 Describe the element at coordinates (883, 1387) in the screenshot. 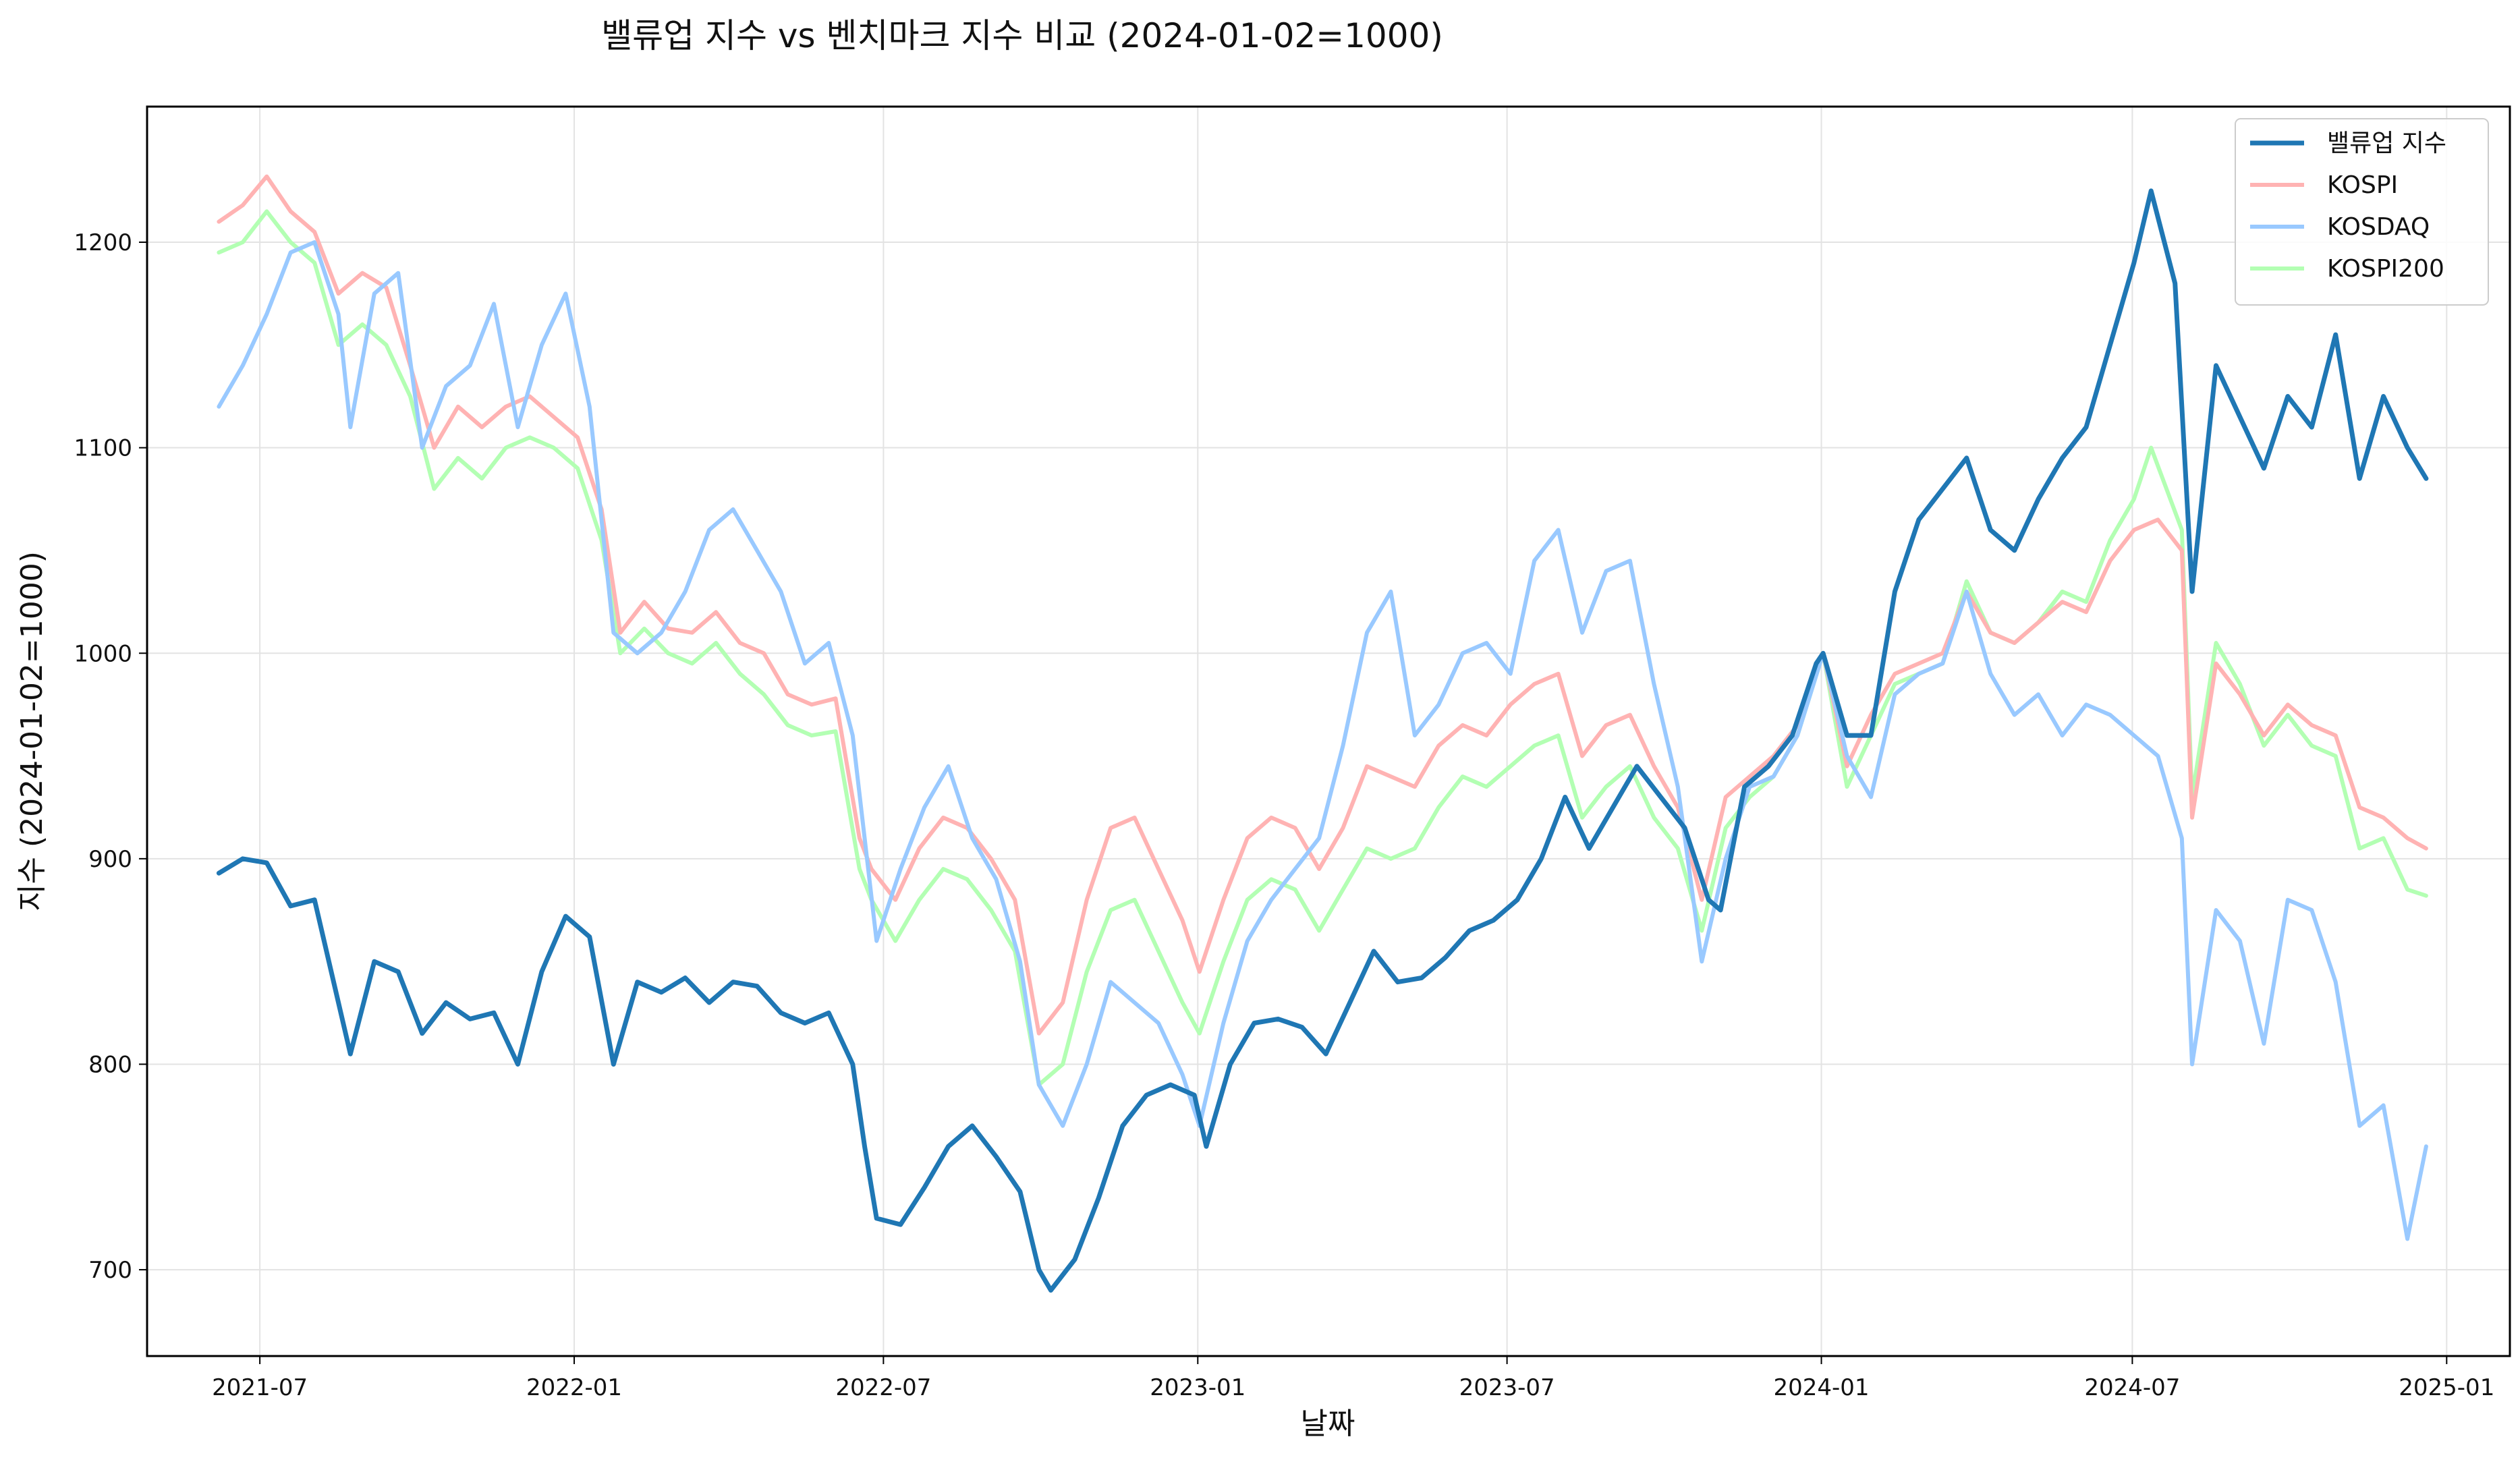

I see `x-tick-label: 2022-07` at that location.